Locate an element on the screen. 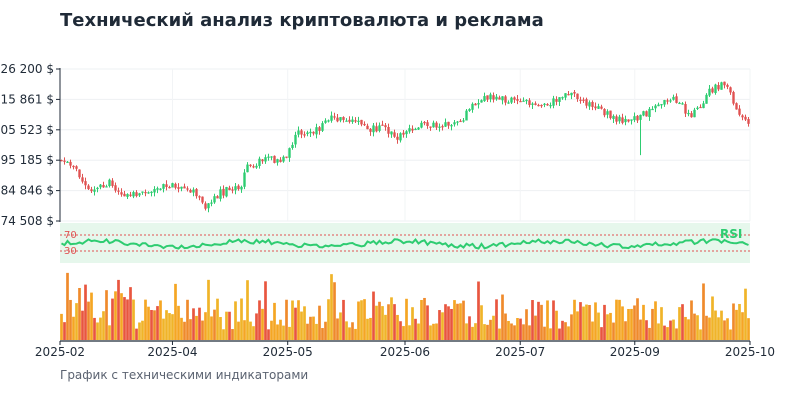 The image size is (800, 400). rsi-upper-label: 70 is located at coordinates (70, 235).